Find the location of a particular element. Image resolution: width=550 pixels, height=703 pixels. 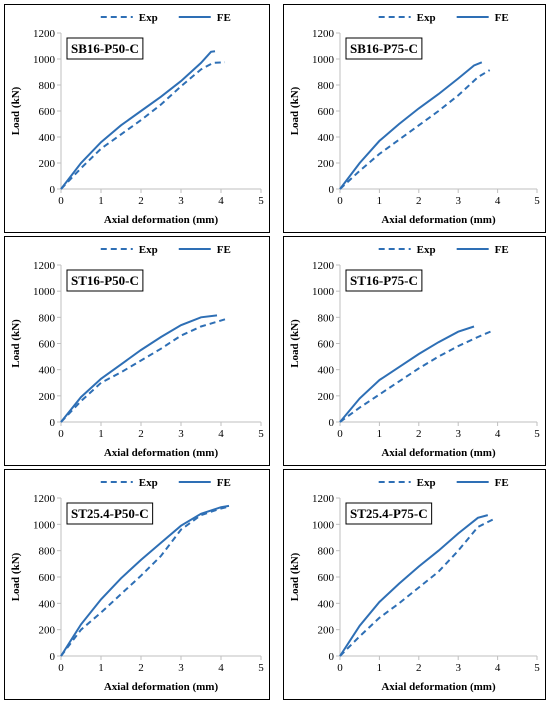

chart-title: SB16-P75-C is located at coordinates (384, 48).